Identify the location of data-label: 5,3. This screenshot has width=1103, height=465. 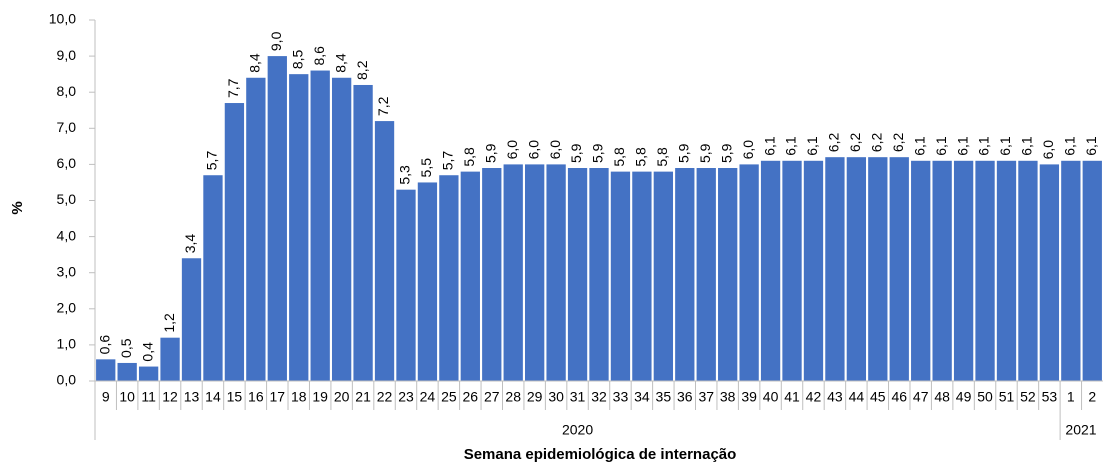
(405, 175).